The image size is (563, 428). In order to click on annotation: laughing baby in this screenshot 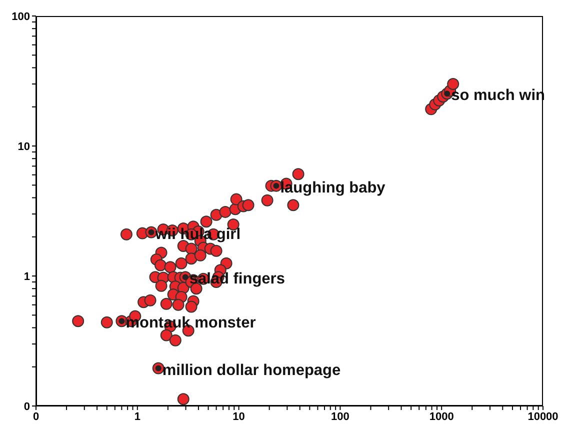, I will do `click(333, 187)`.